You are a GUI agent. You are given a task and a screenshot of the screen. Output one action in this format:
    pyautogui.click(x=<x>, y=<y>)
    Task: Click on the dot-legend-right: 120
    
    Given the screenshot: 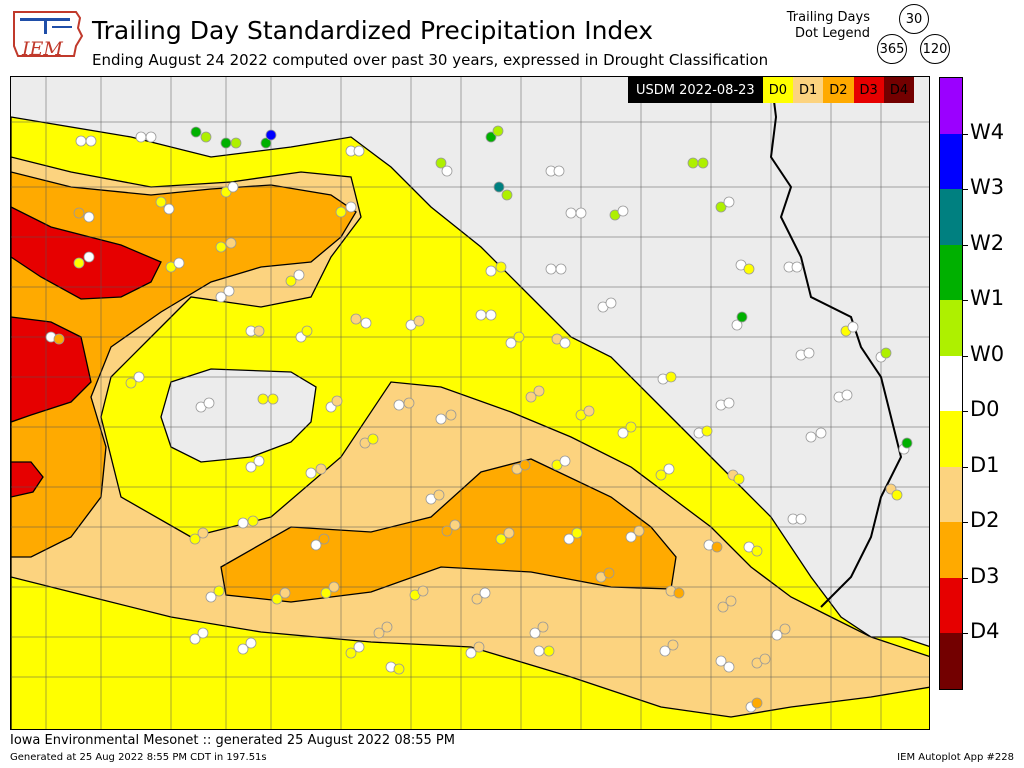 What is the action you would take?
    pyautogui.click(x=935, y=49)
    